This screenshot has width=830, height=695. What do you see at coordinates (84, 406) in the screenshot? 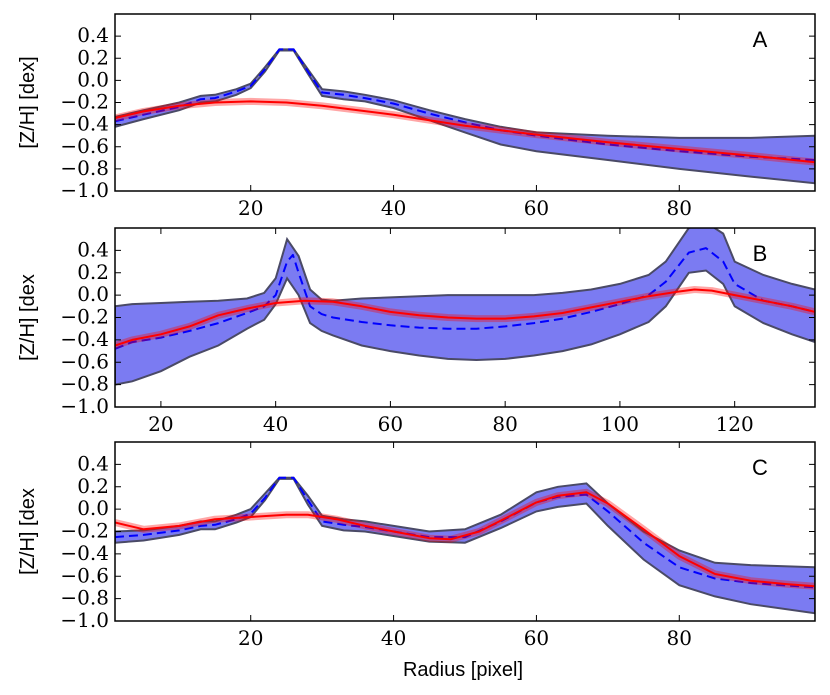
I see `y-tick-label-b: −1.0` at bounding box center [84, 406].